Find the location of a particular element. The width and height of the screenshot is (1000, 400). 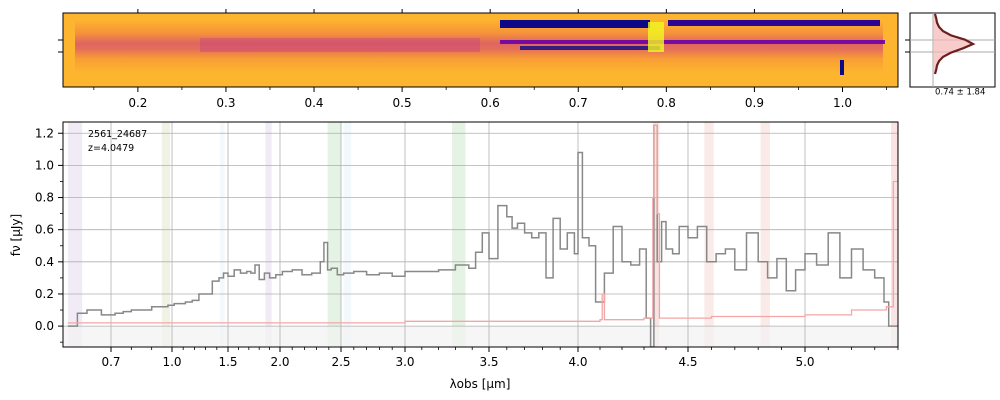

x-tick-label: 3.5 is located at coordinates (488, 362).